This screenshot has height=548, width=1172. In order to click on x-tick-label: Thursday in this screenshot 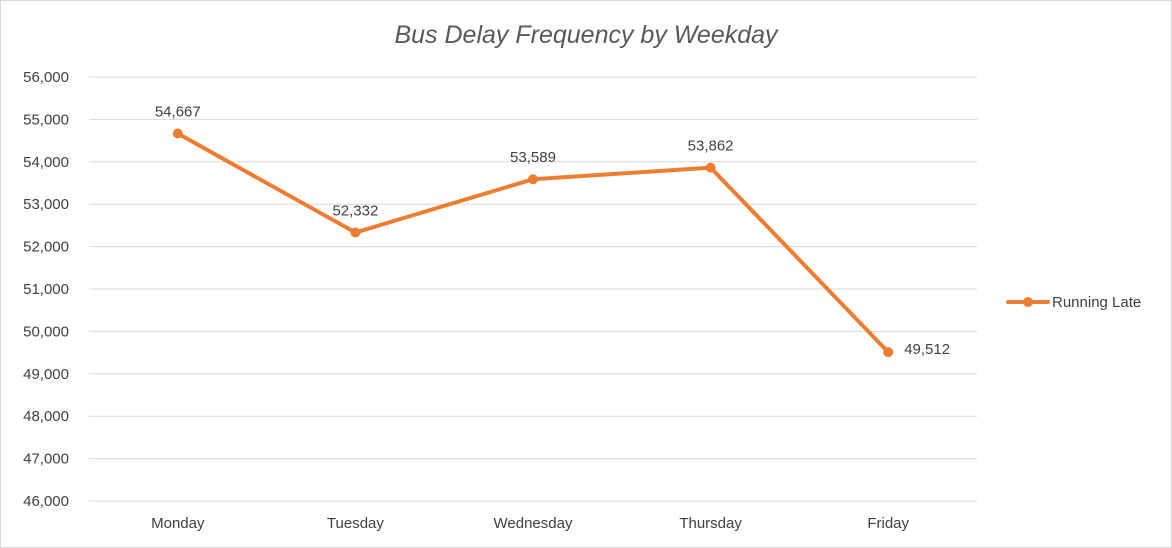, I will do `click(710, 523)`.